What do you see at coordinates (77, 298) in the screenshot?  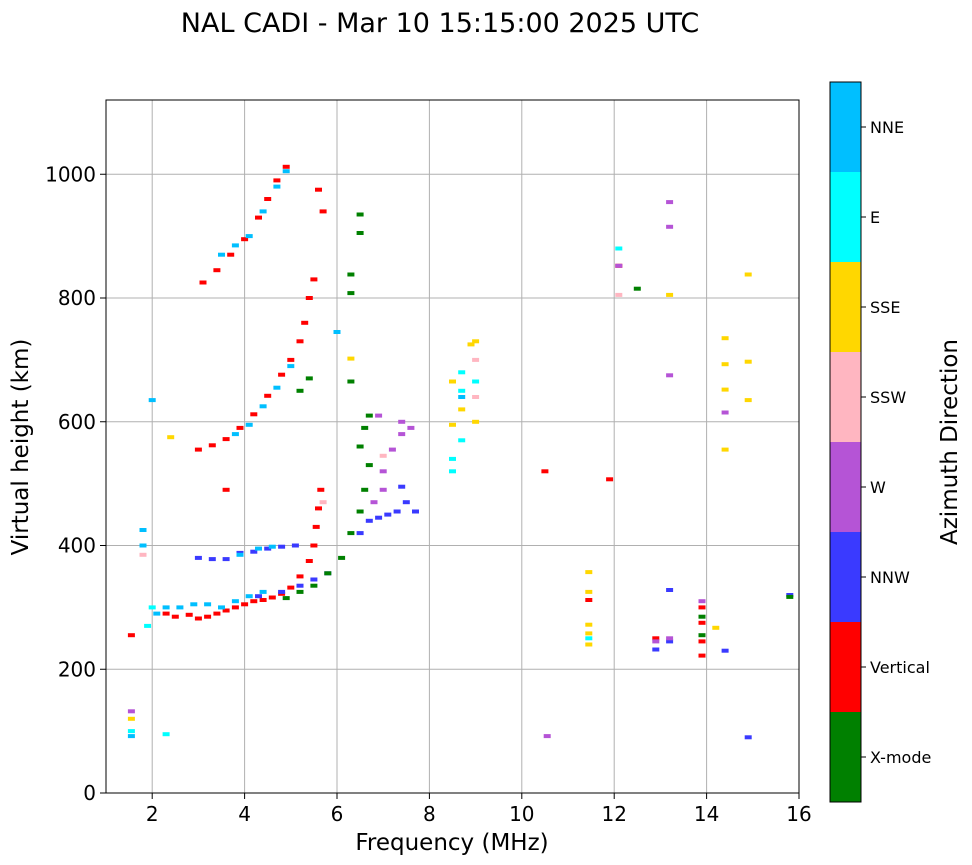 I see `y-tick-label: 800` at bounding box center [77, 298].